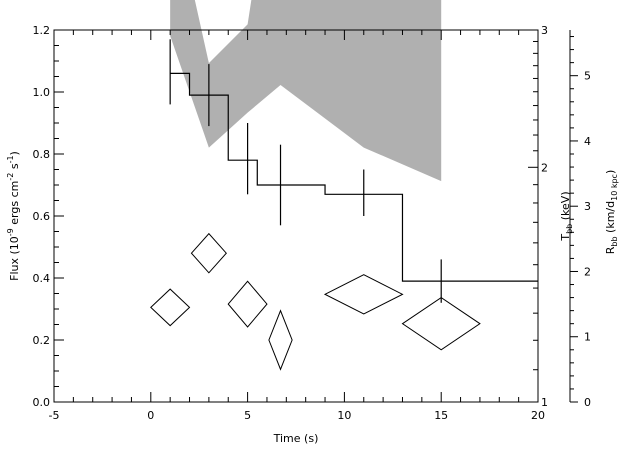 This screenshot has height=457, width=640. I want to click on x-tick-label: 5, so click(247, 415).